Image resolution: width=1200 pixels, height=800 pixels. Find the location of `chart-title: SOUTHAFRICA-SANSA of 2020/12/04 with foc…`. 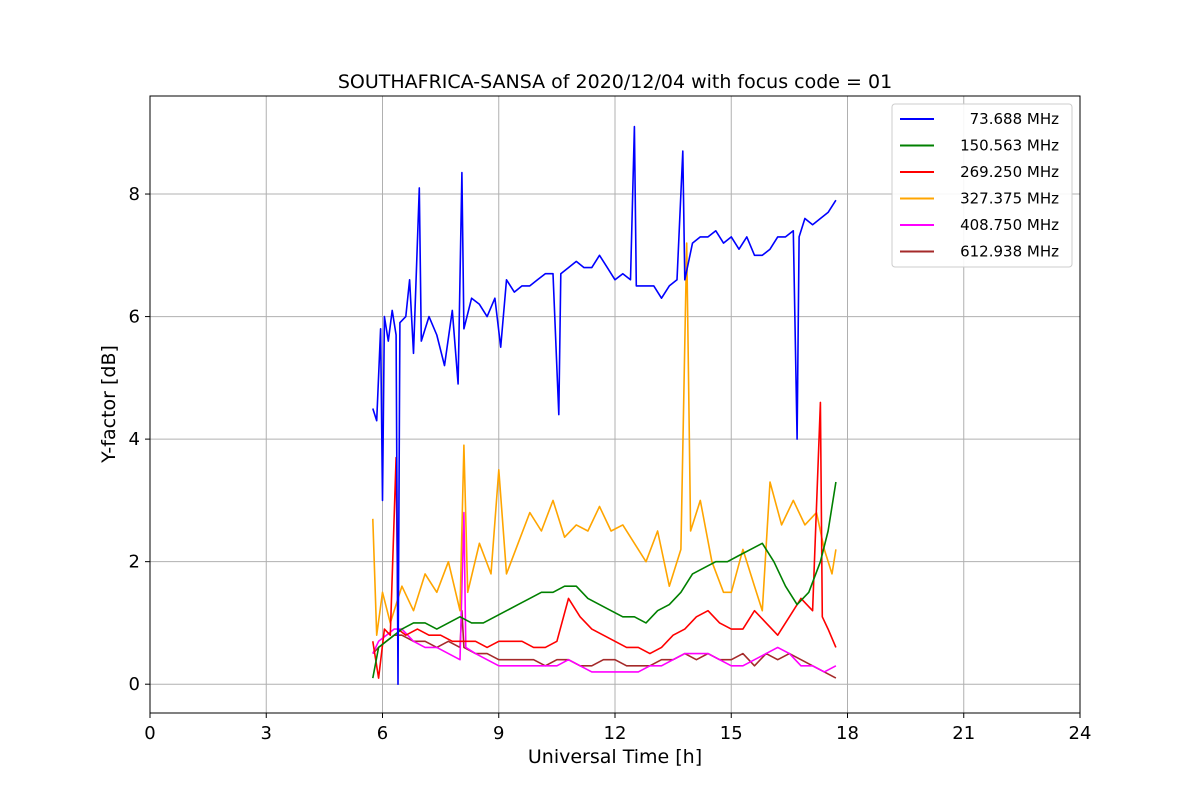

chart-title: SOUTHAFRICA-SANSA of 2020/12/04 with foc… is located at coordinates (615, 82).